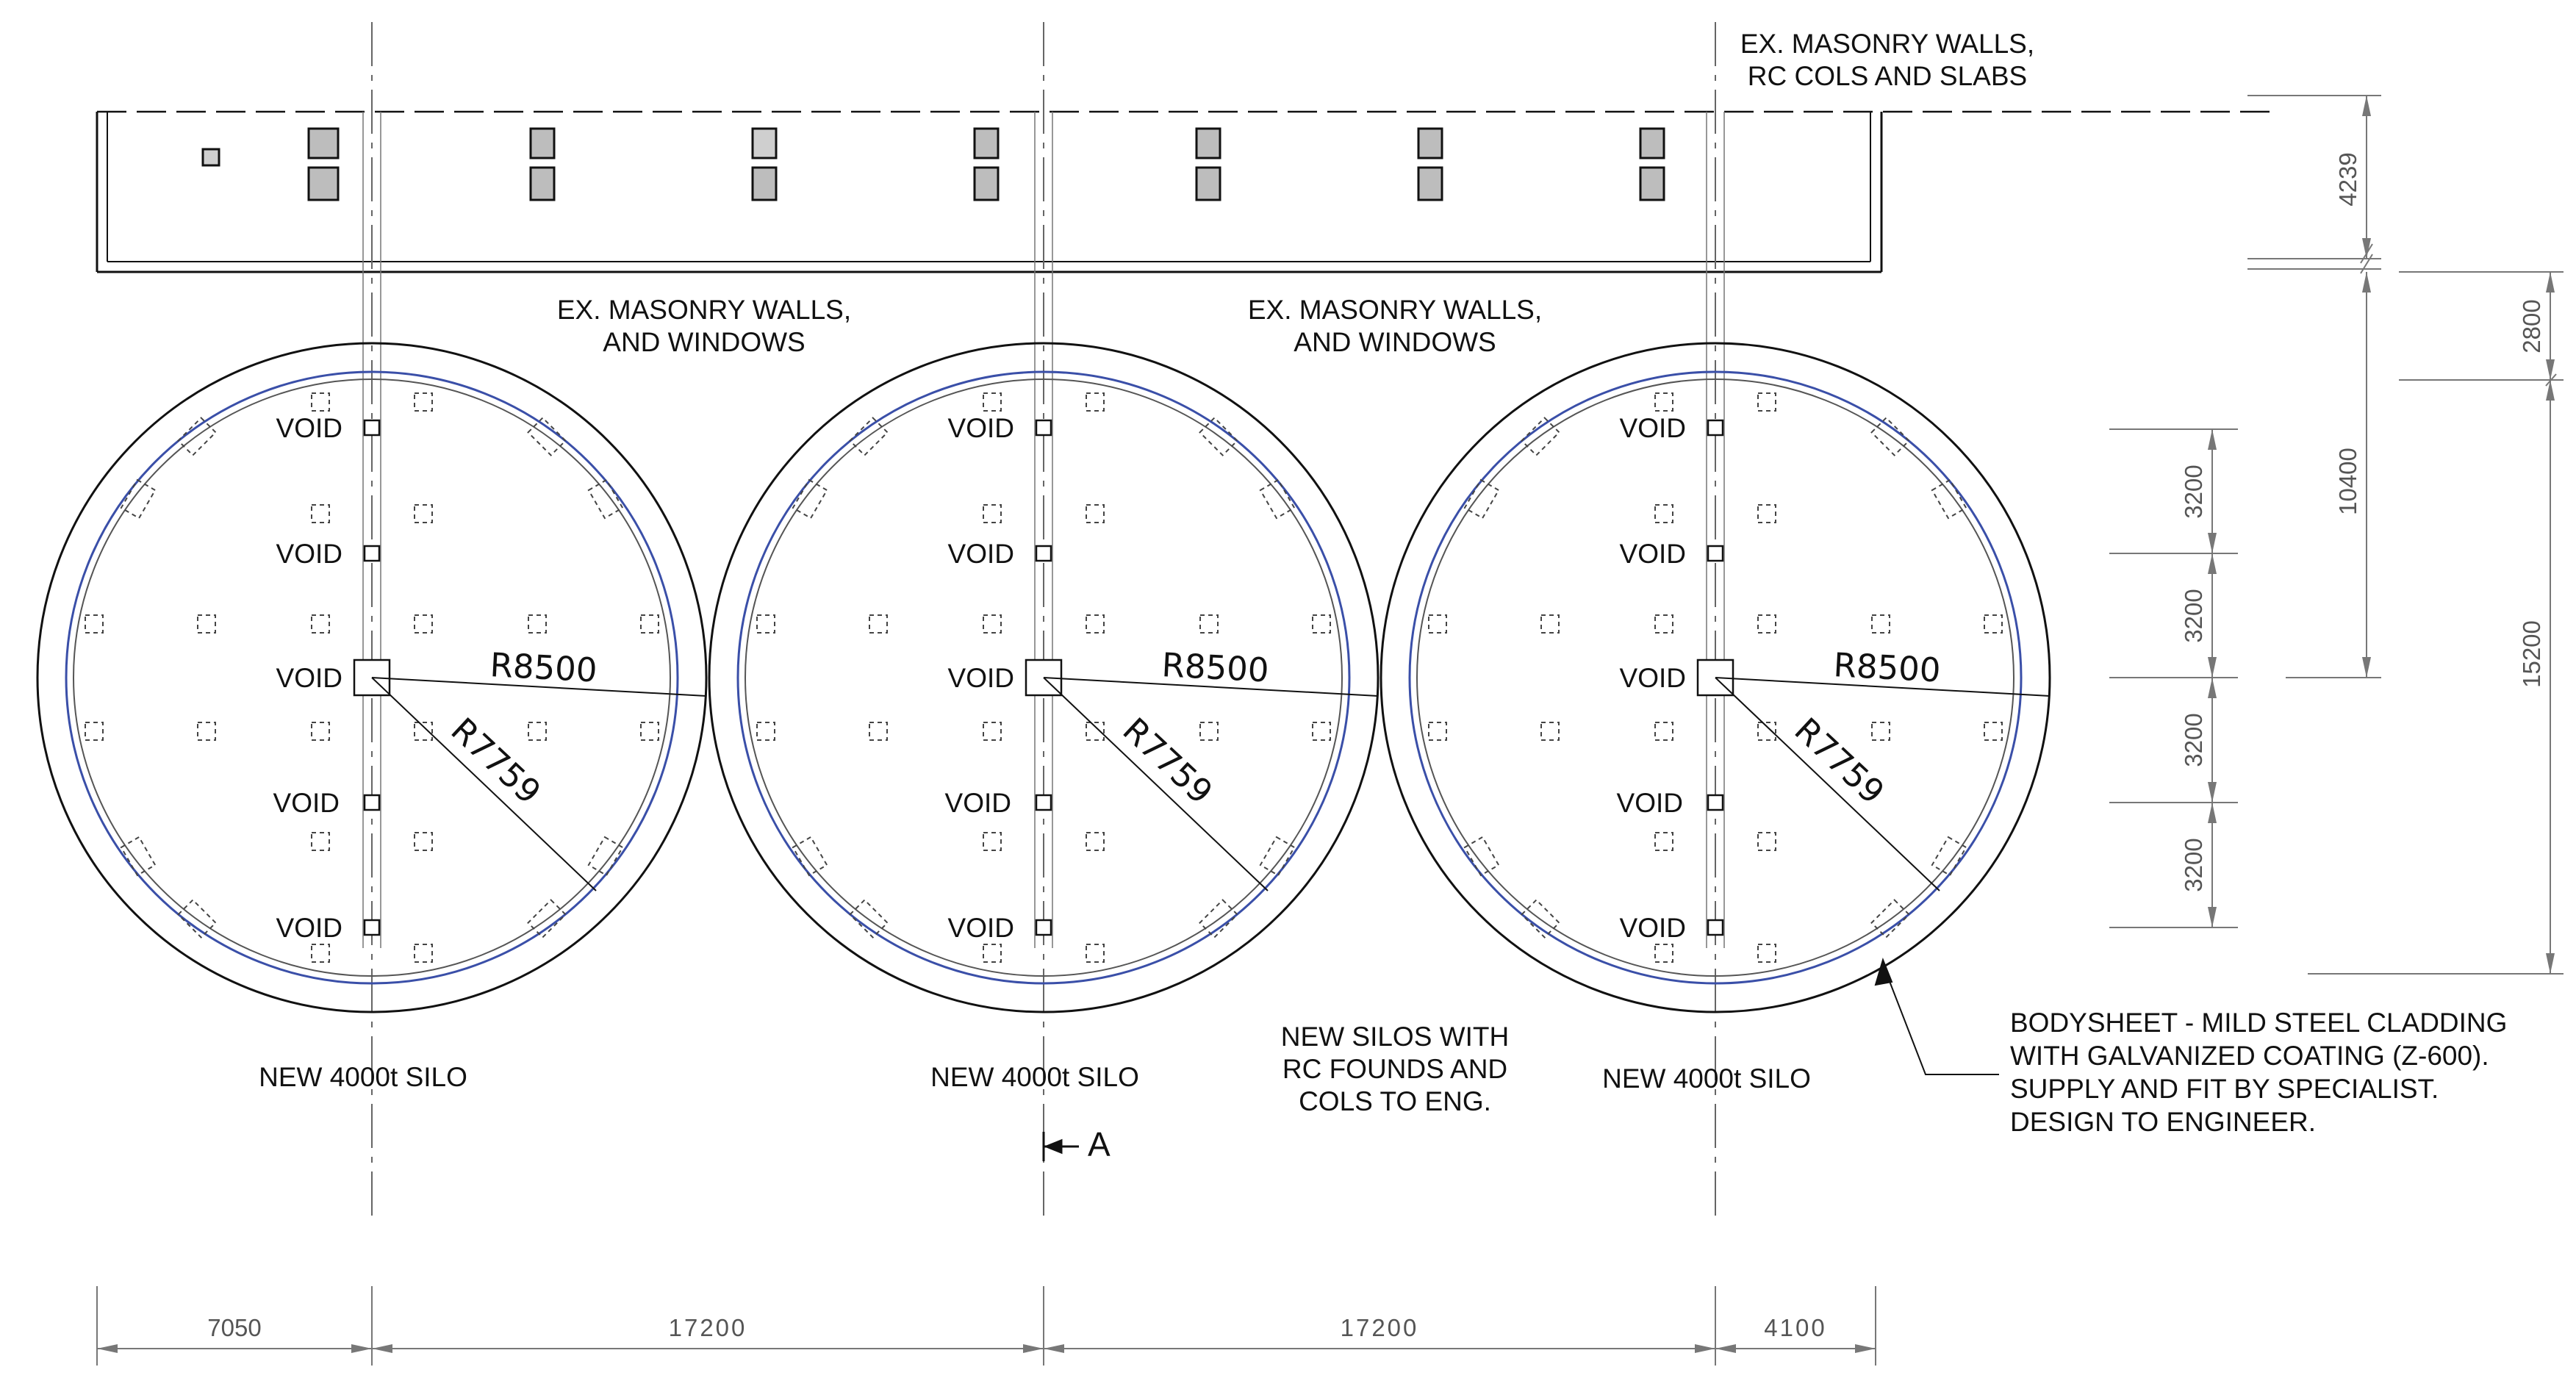 This screenshot has width=2576, height=1378. What do you see at coordinates (1936, 1016) in the screenshot?
I see `bodysheet-leader` at bounding box center [1936, 1016].